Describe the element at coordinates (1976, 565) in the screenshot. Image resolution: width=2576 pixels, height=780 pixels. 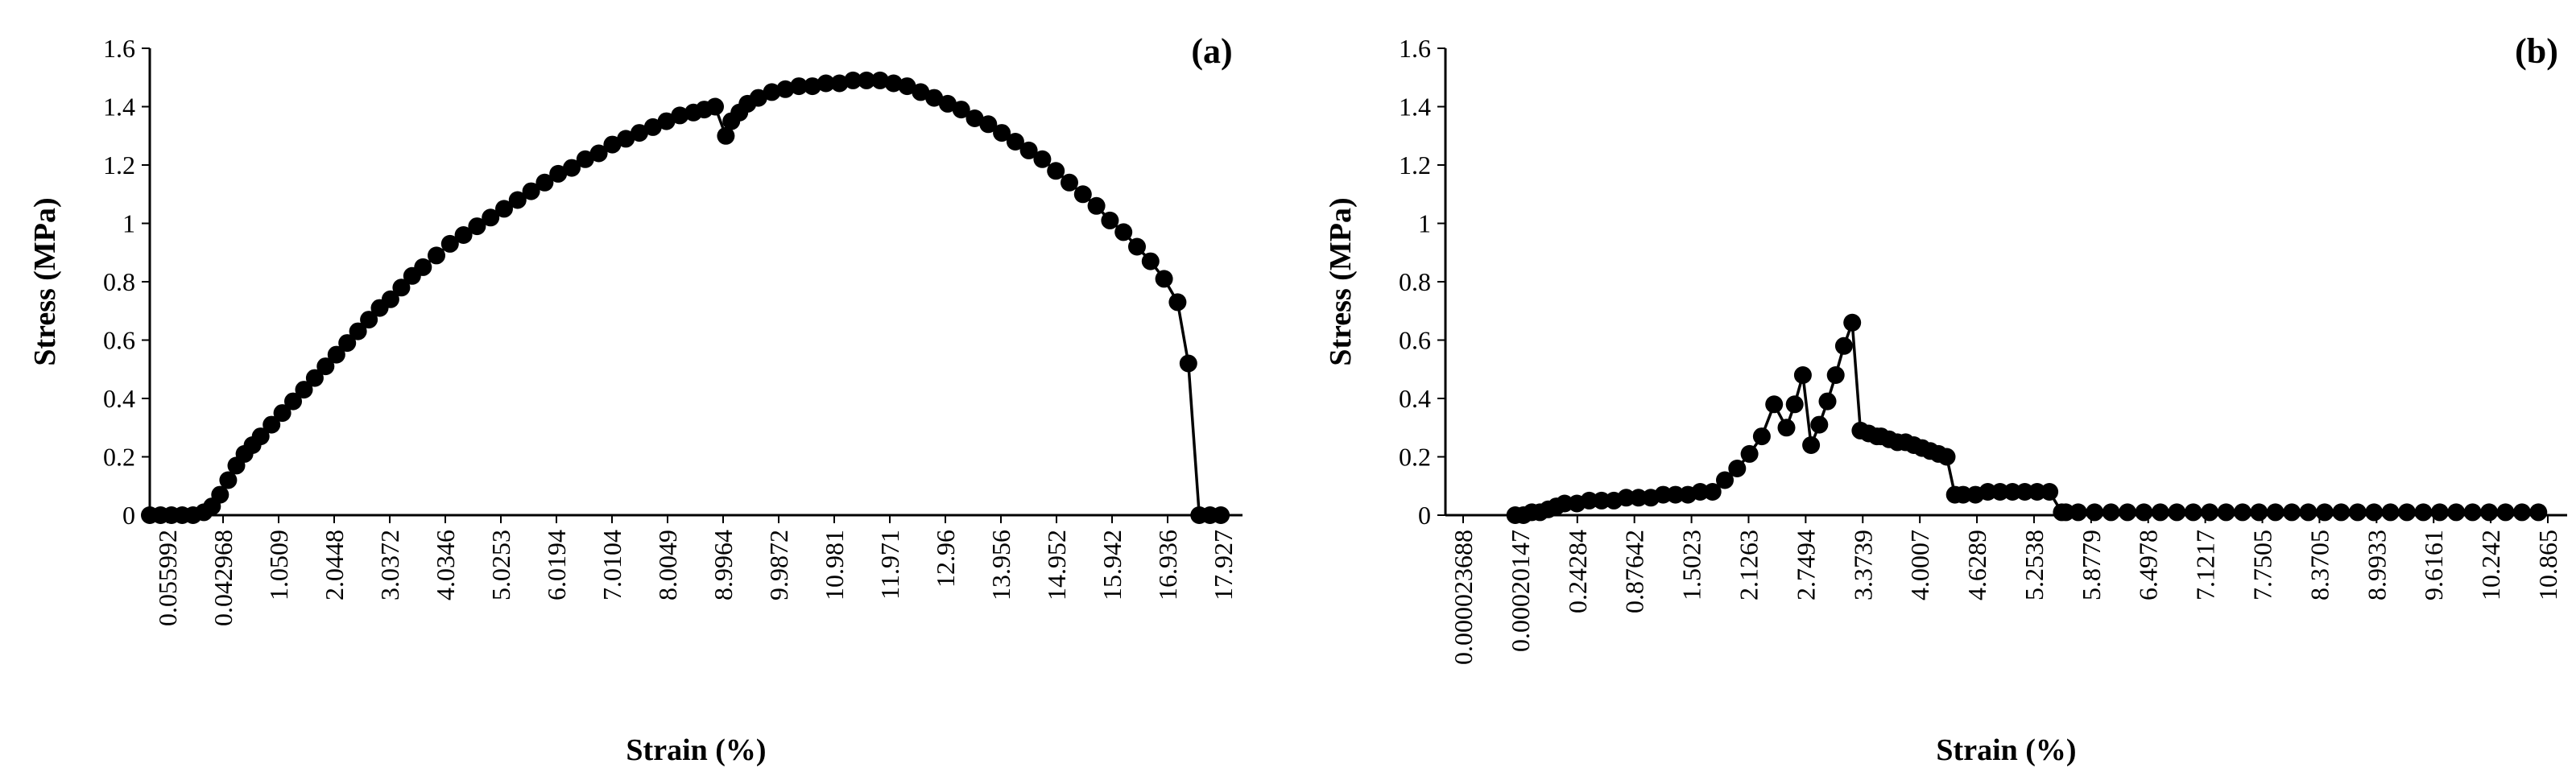
I see `chart-b-x-tick-label: 4.6289` at that location.